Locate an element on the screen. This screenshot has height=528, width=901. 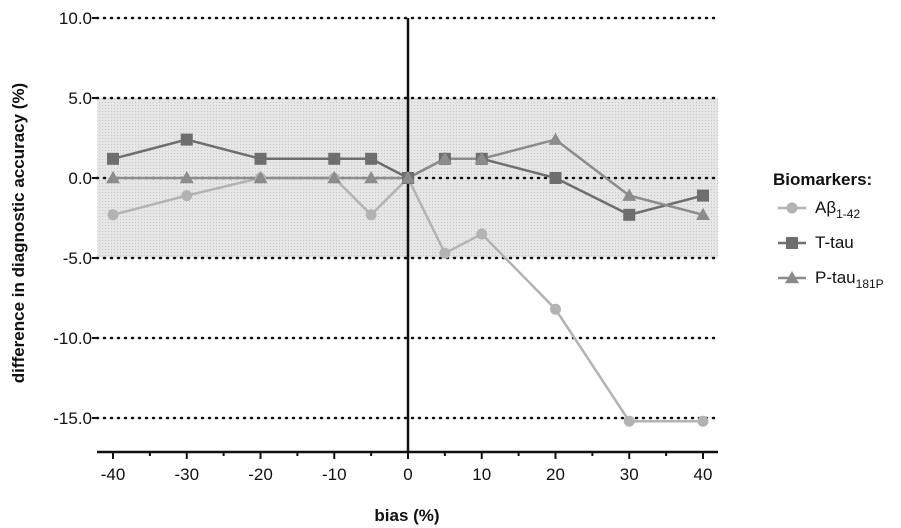
x-tick-label: 10 is located at coordinates (481, 474).